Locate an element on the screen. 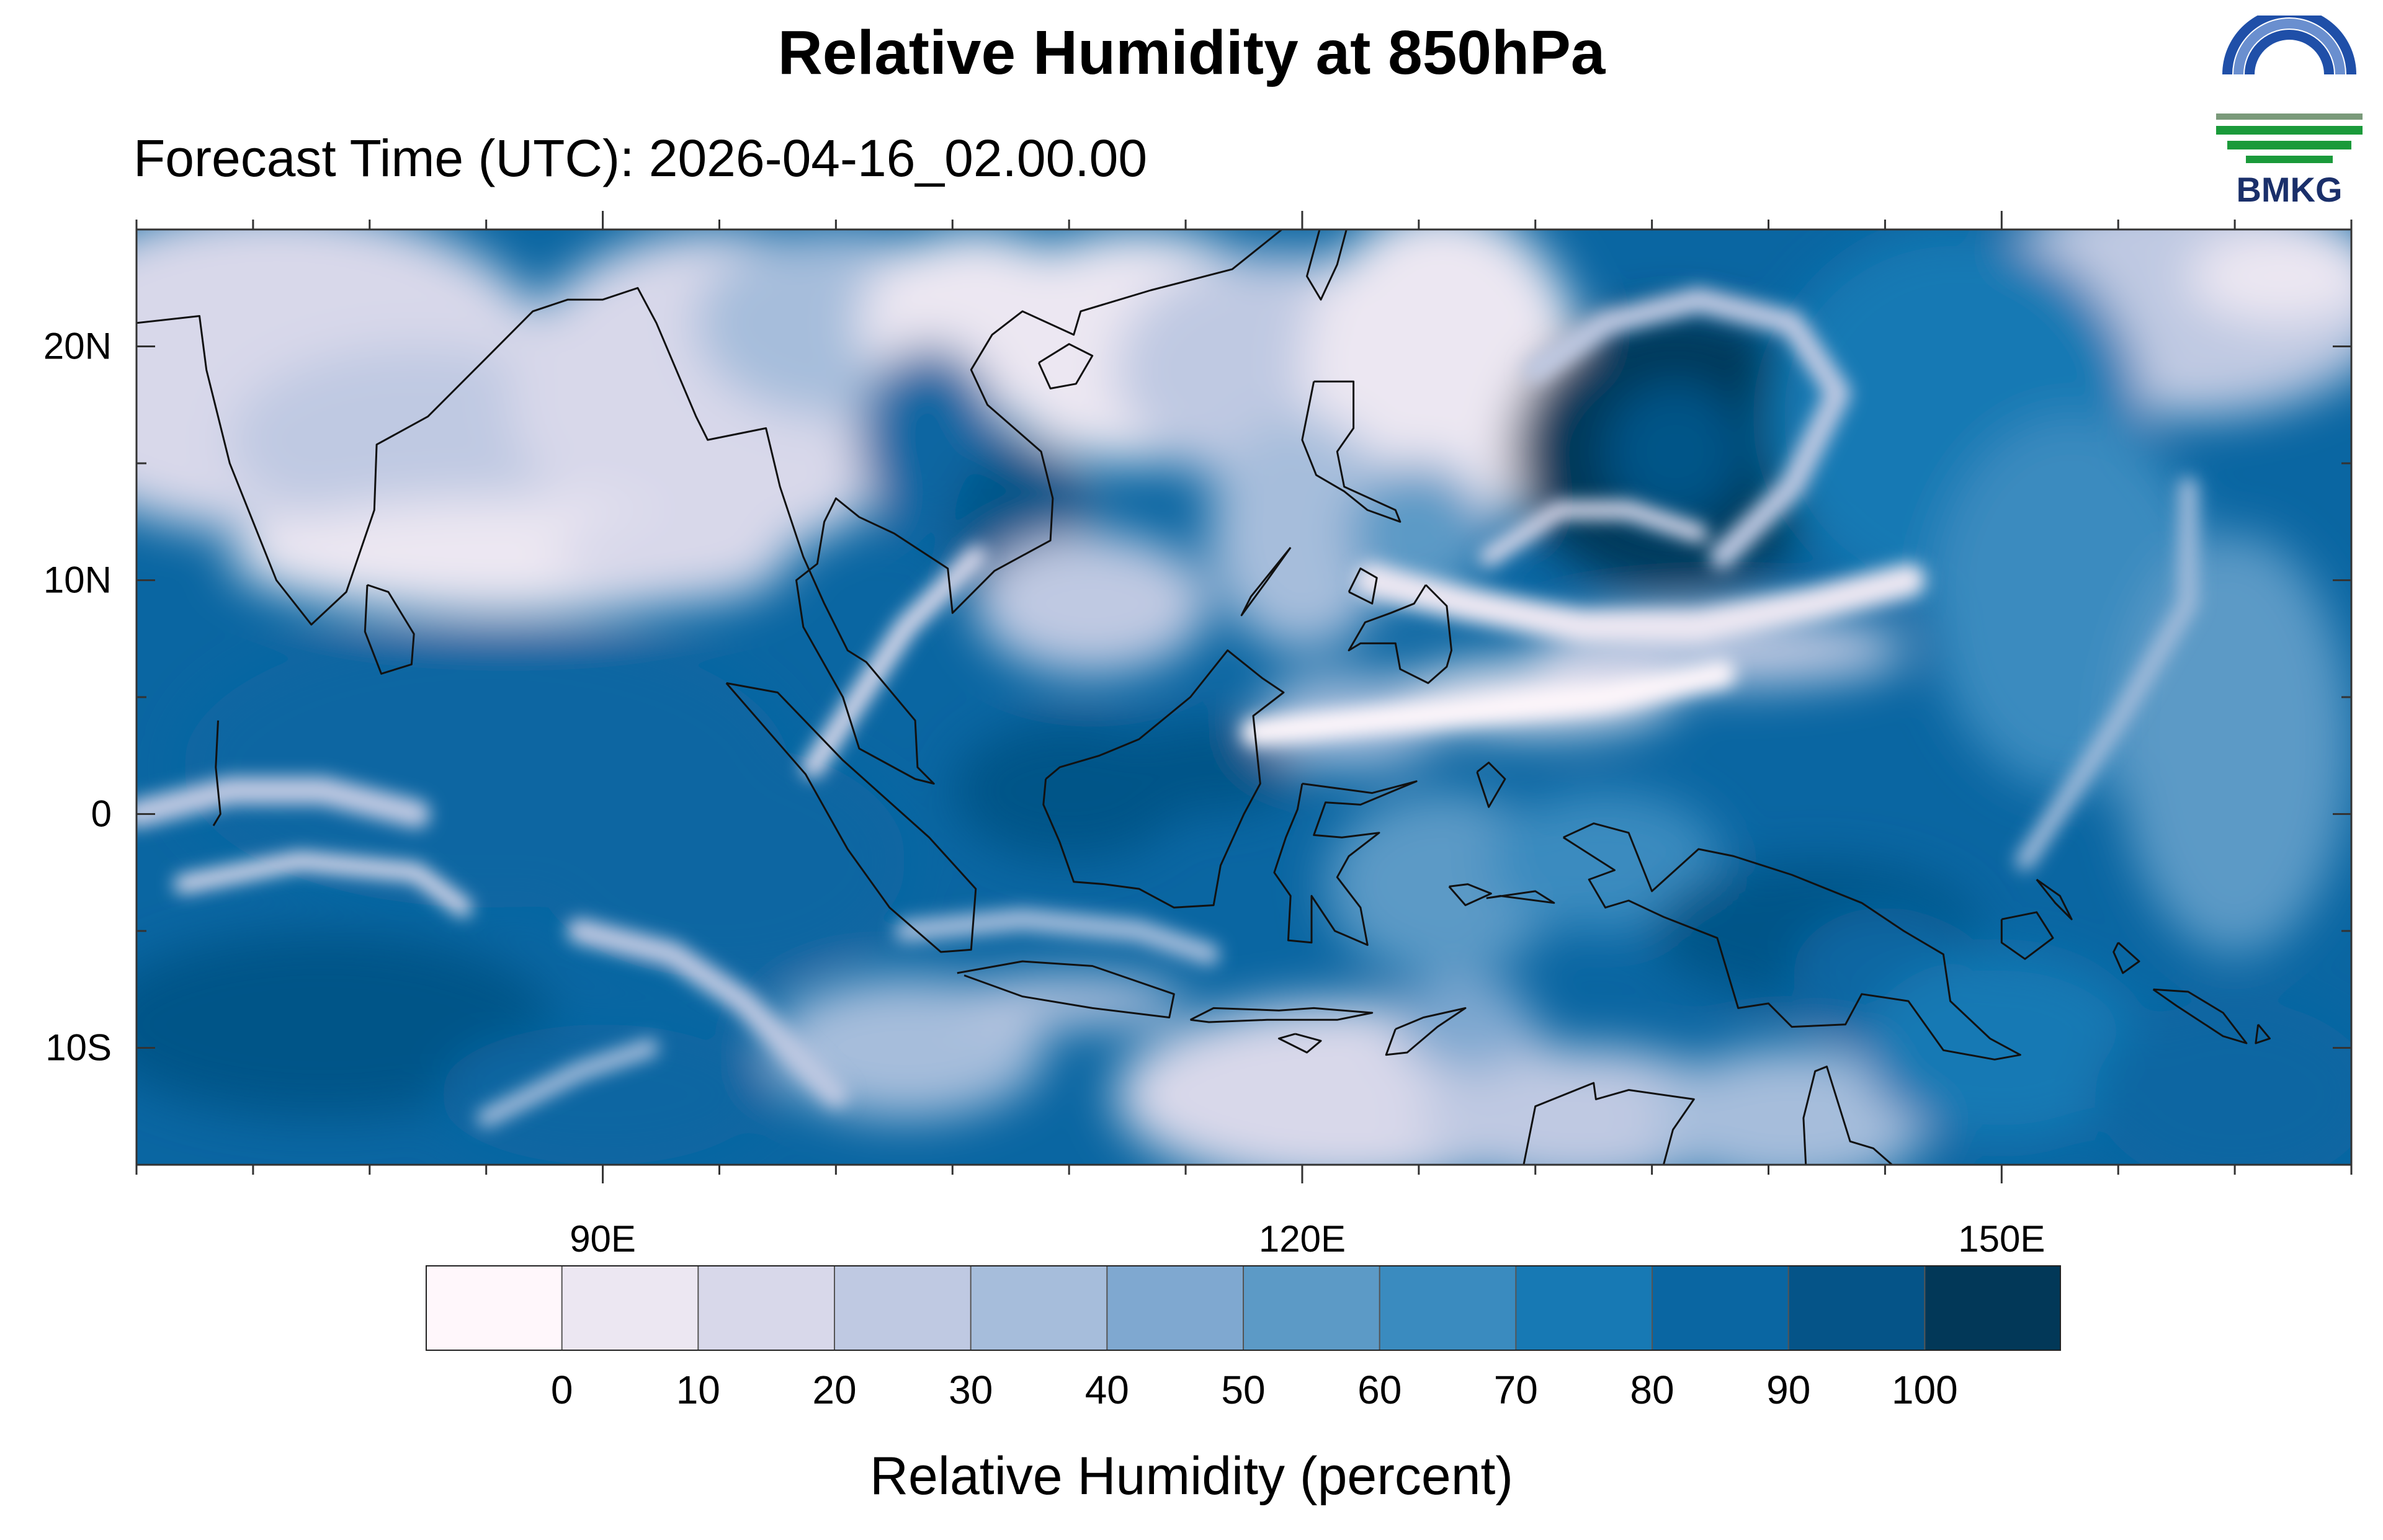 This screenshot has width=2383, height=1540. colorbar is located at coordinates (1243, 1308).